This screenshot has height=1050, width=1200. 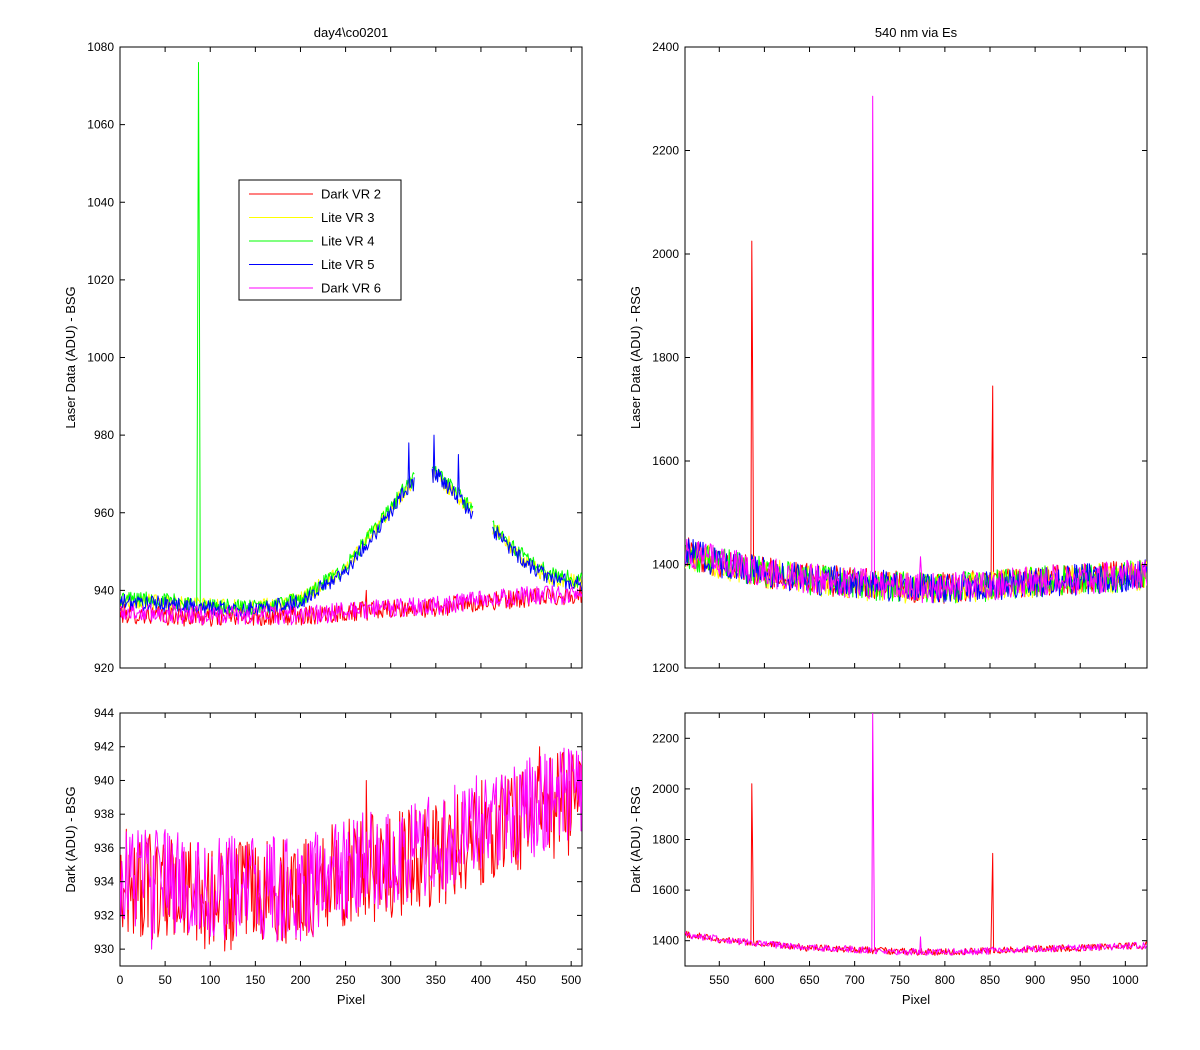 I want to click on y-tick-label: 930, so click(x=104, y=949).